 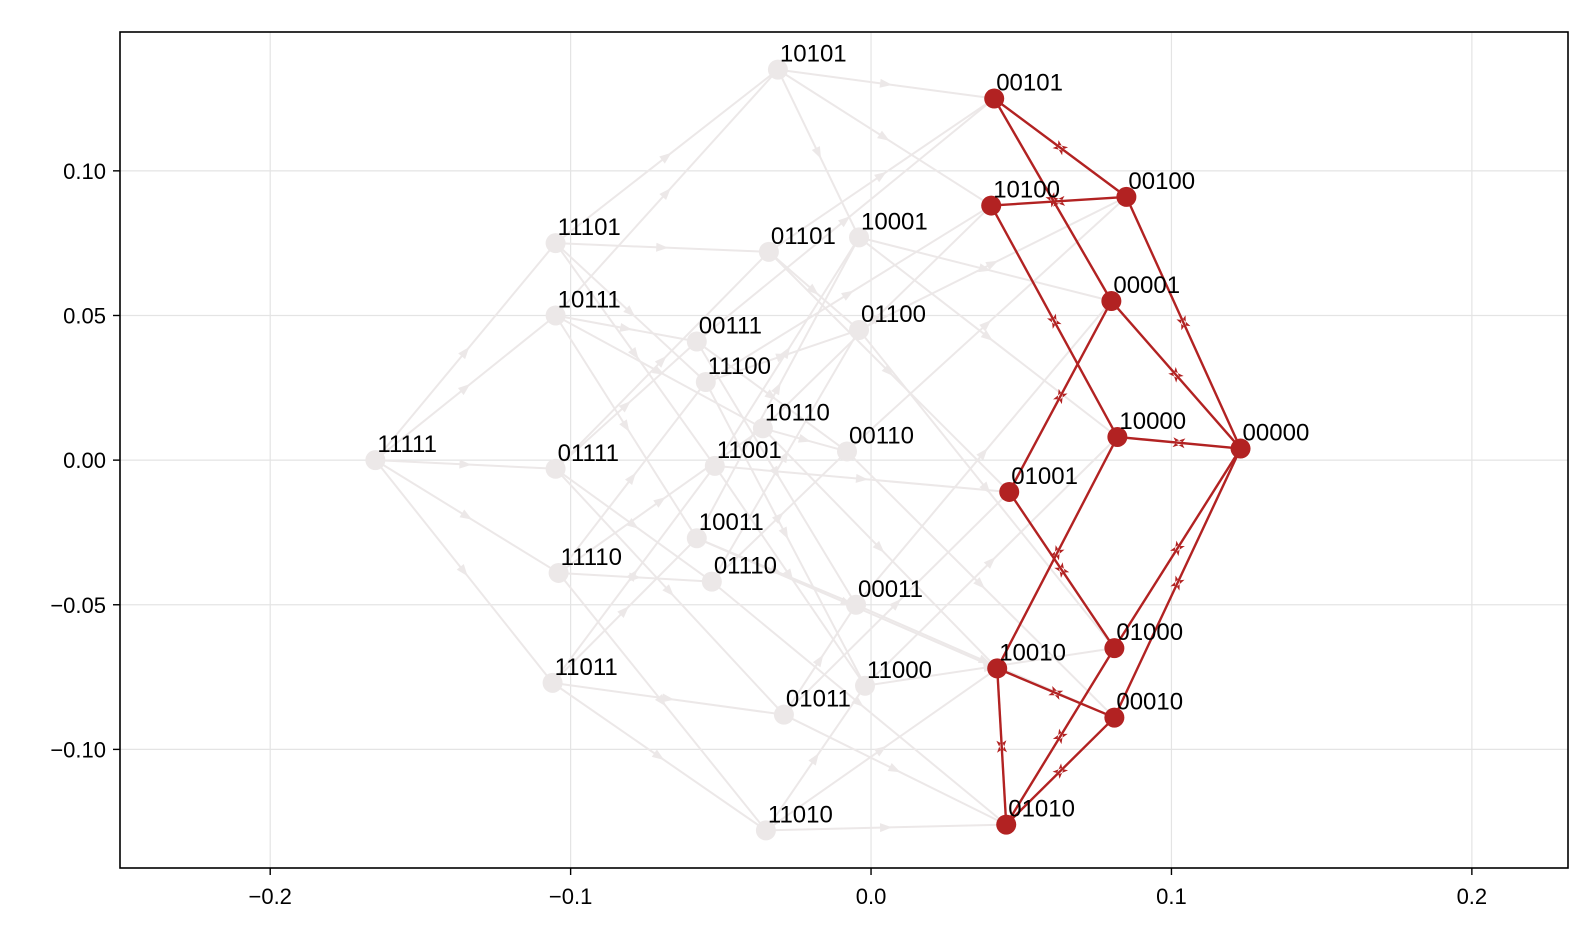 I want to click on highlighted-edges, so click(x=1116, y=461).